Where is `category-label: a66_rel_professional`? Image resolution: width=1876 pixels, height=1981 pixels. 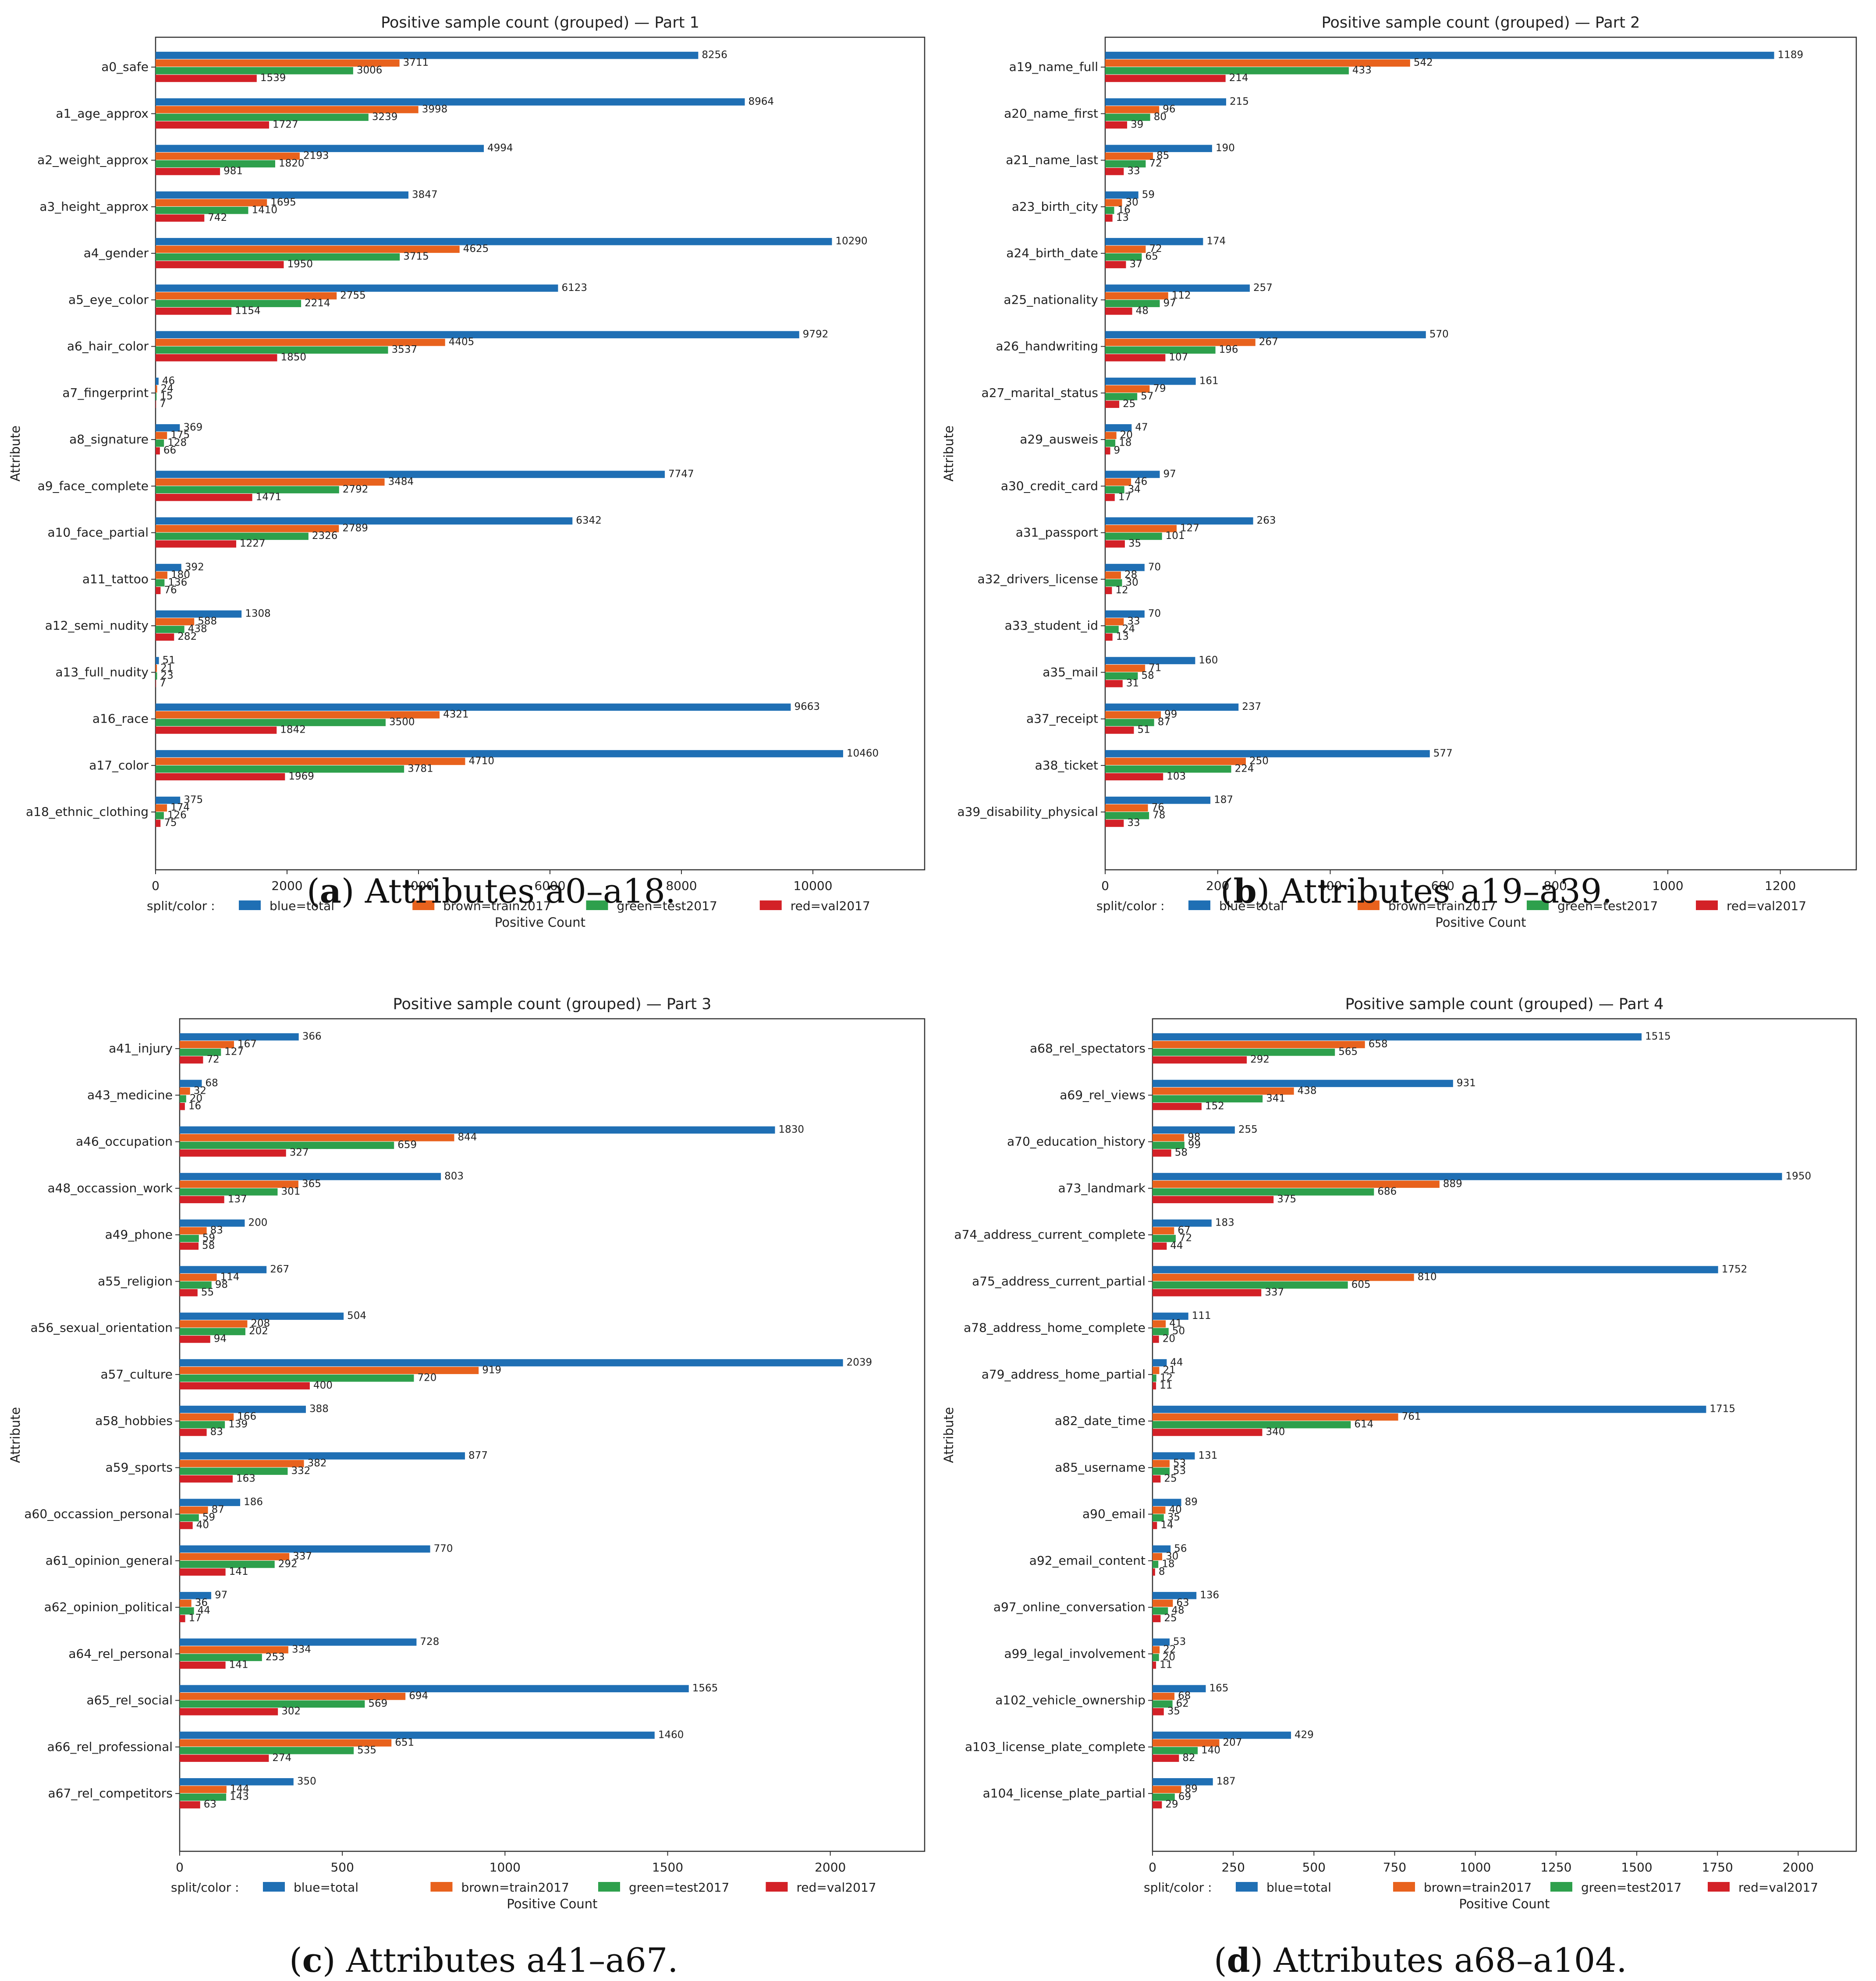 category-label: a66_rel_professional is located at coordinates (110, 1747).